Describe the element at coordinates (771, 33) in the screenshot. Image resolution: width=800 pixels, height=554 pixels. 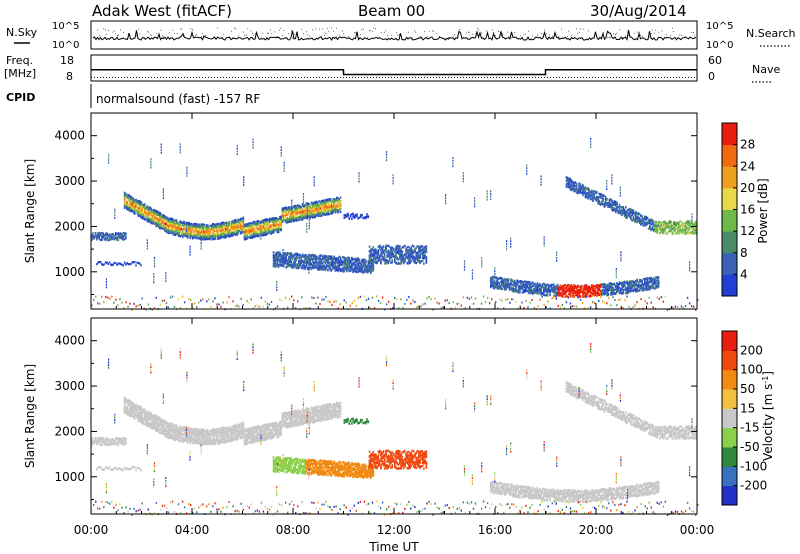
I see `noise-search-label: N.Search` at that location.